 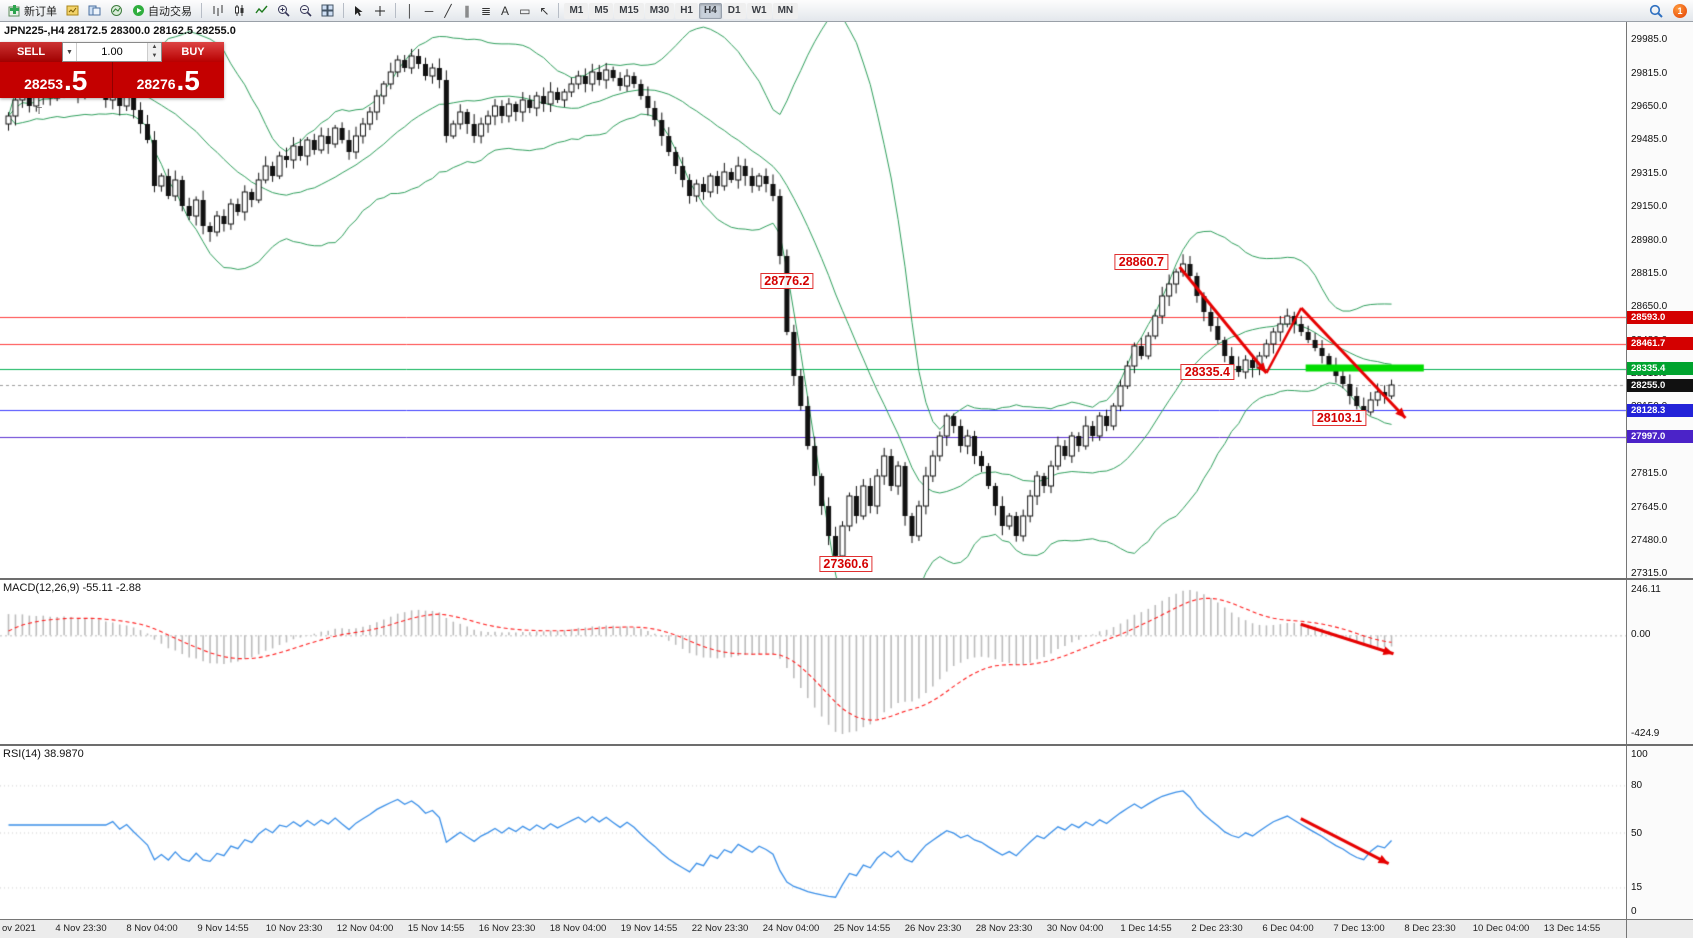 What do you see at coordinates (261, 11) in the screenshot?
I see `line-chart-button` at bounding box center [261, 11].